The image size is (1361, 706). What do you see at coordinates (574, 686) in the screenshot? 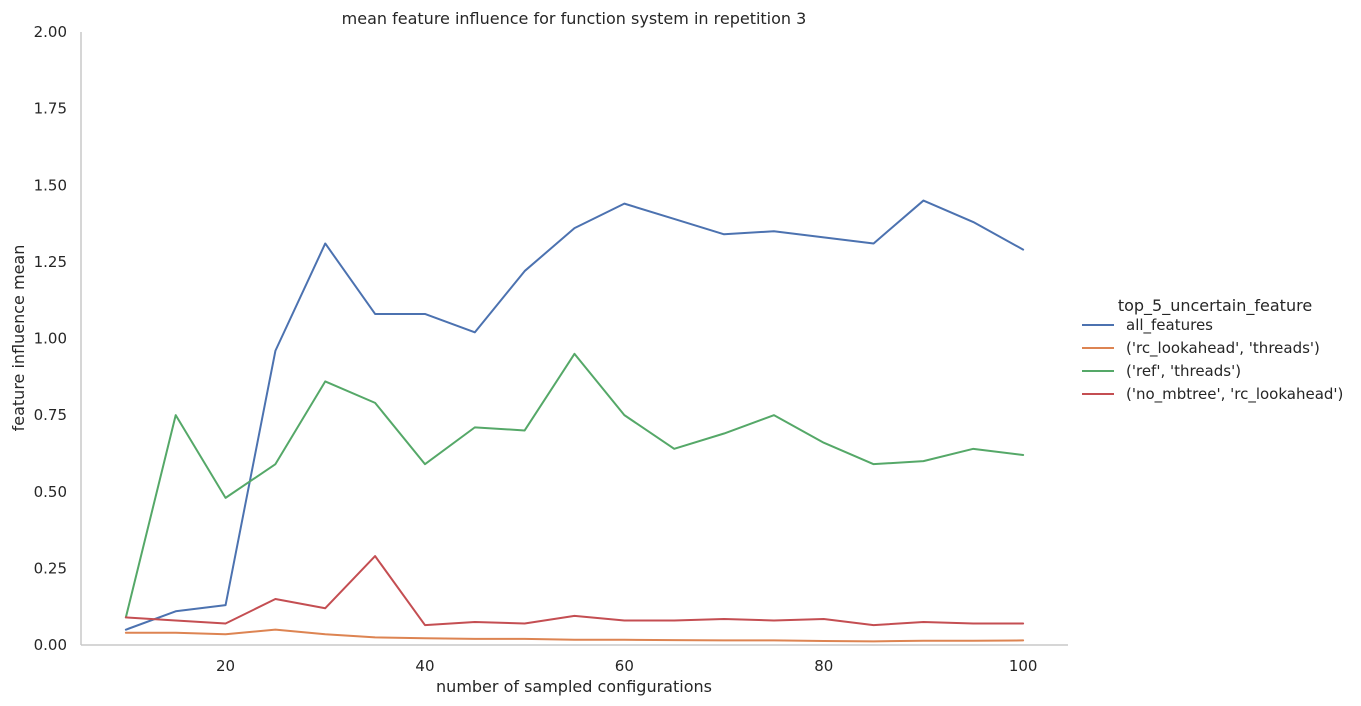
I see `x-axis-label: number of sampled configurations` at bounding box center [574, 686].